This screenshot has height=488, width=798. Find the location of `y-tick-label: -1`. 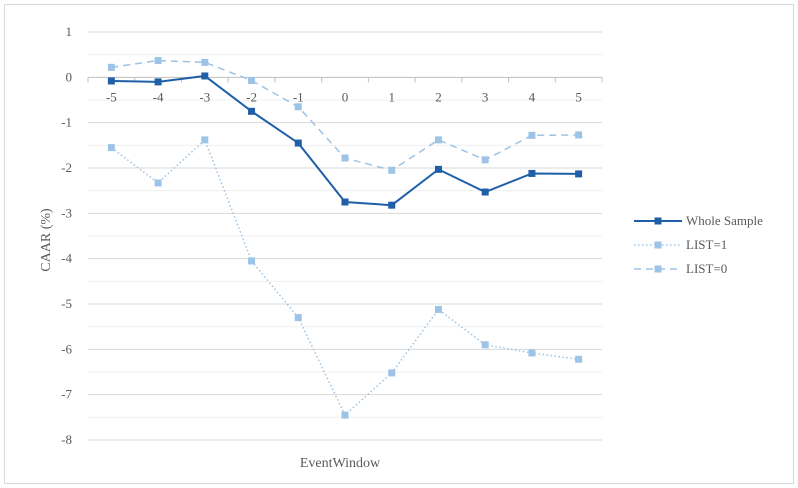

y-tick-label: -1 is located at coordinates (66, 122).